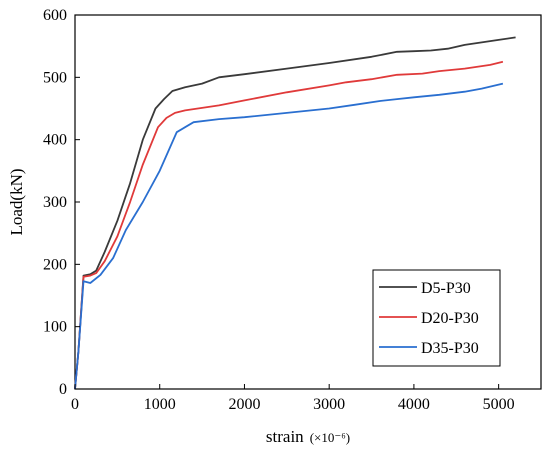 This screenshot has height=452, width=550. What do you see at coordinates (75, 404) in the screenshot?
I see `x-tick-label: 0` at bounding box center [75, 404].